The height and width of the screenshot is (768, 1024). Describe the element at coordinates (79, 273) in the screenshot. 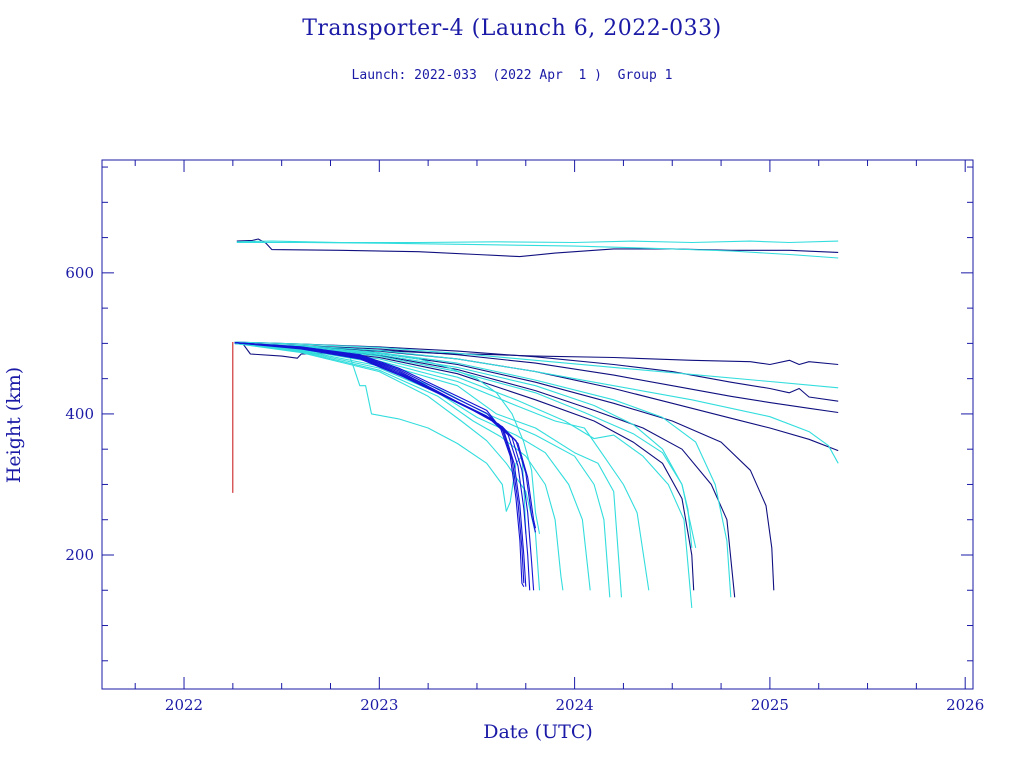

I see `y-tick-label: 600` at that location.